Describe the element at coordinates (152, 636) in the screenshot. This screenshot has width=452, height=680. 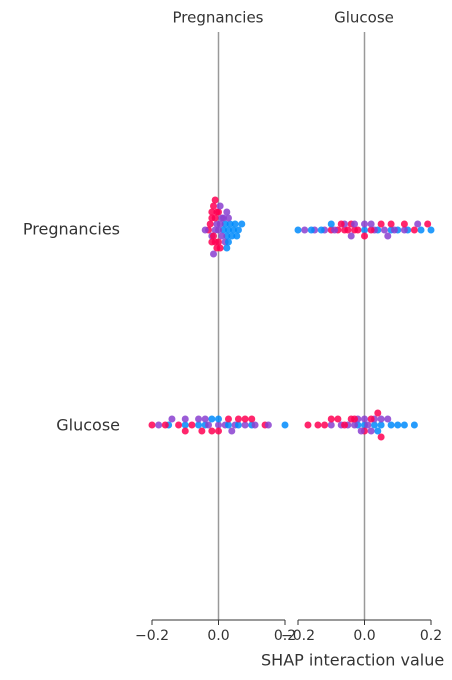
I see `x-tick-label: −0.2` at that location.